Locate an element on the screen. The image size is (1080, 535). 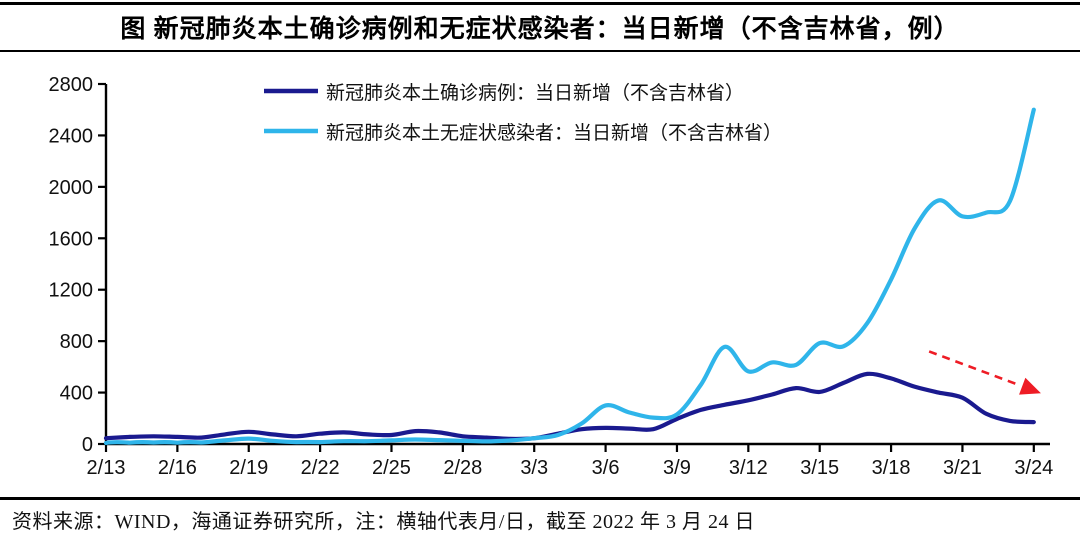
title-divider is located at coordinates (540, 51).